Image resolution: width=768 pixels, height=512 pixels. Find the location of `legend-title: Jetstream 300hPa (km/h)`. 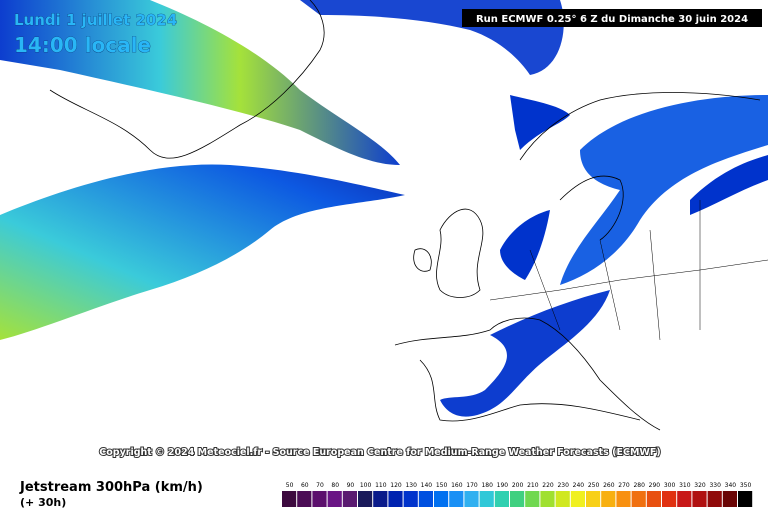

legend-title: Jetstream 300hPa (km/h) is located at coordinates (111, 487).